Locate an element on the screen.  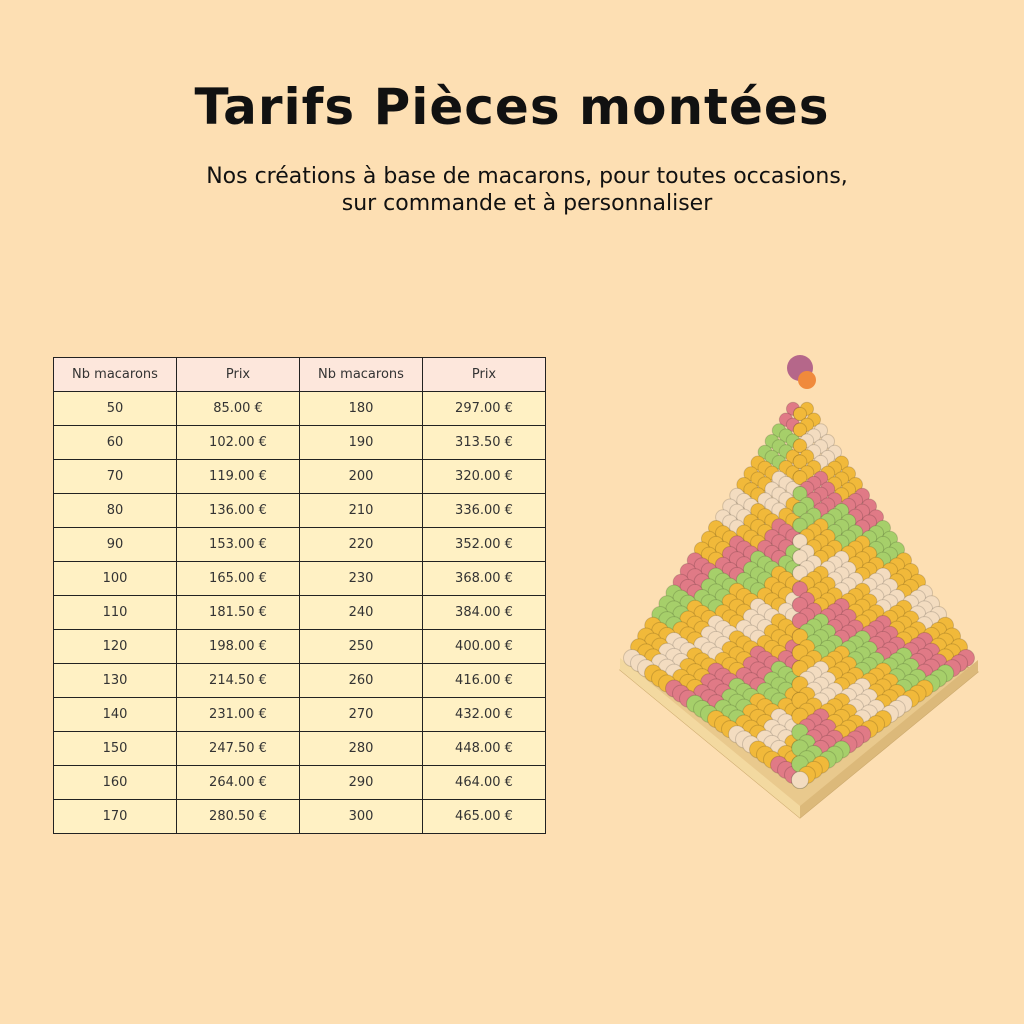
table-cell: 465.00 € is located at coordinates (484, 816).